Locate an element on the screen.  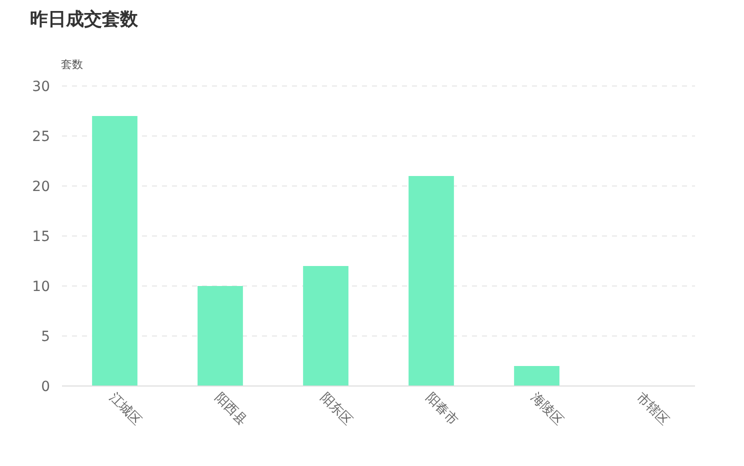
x-tick-label: 阳春市 is located at coordinates (441, 409).